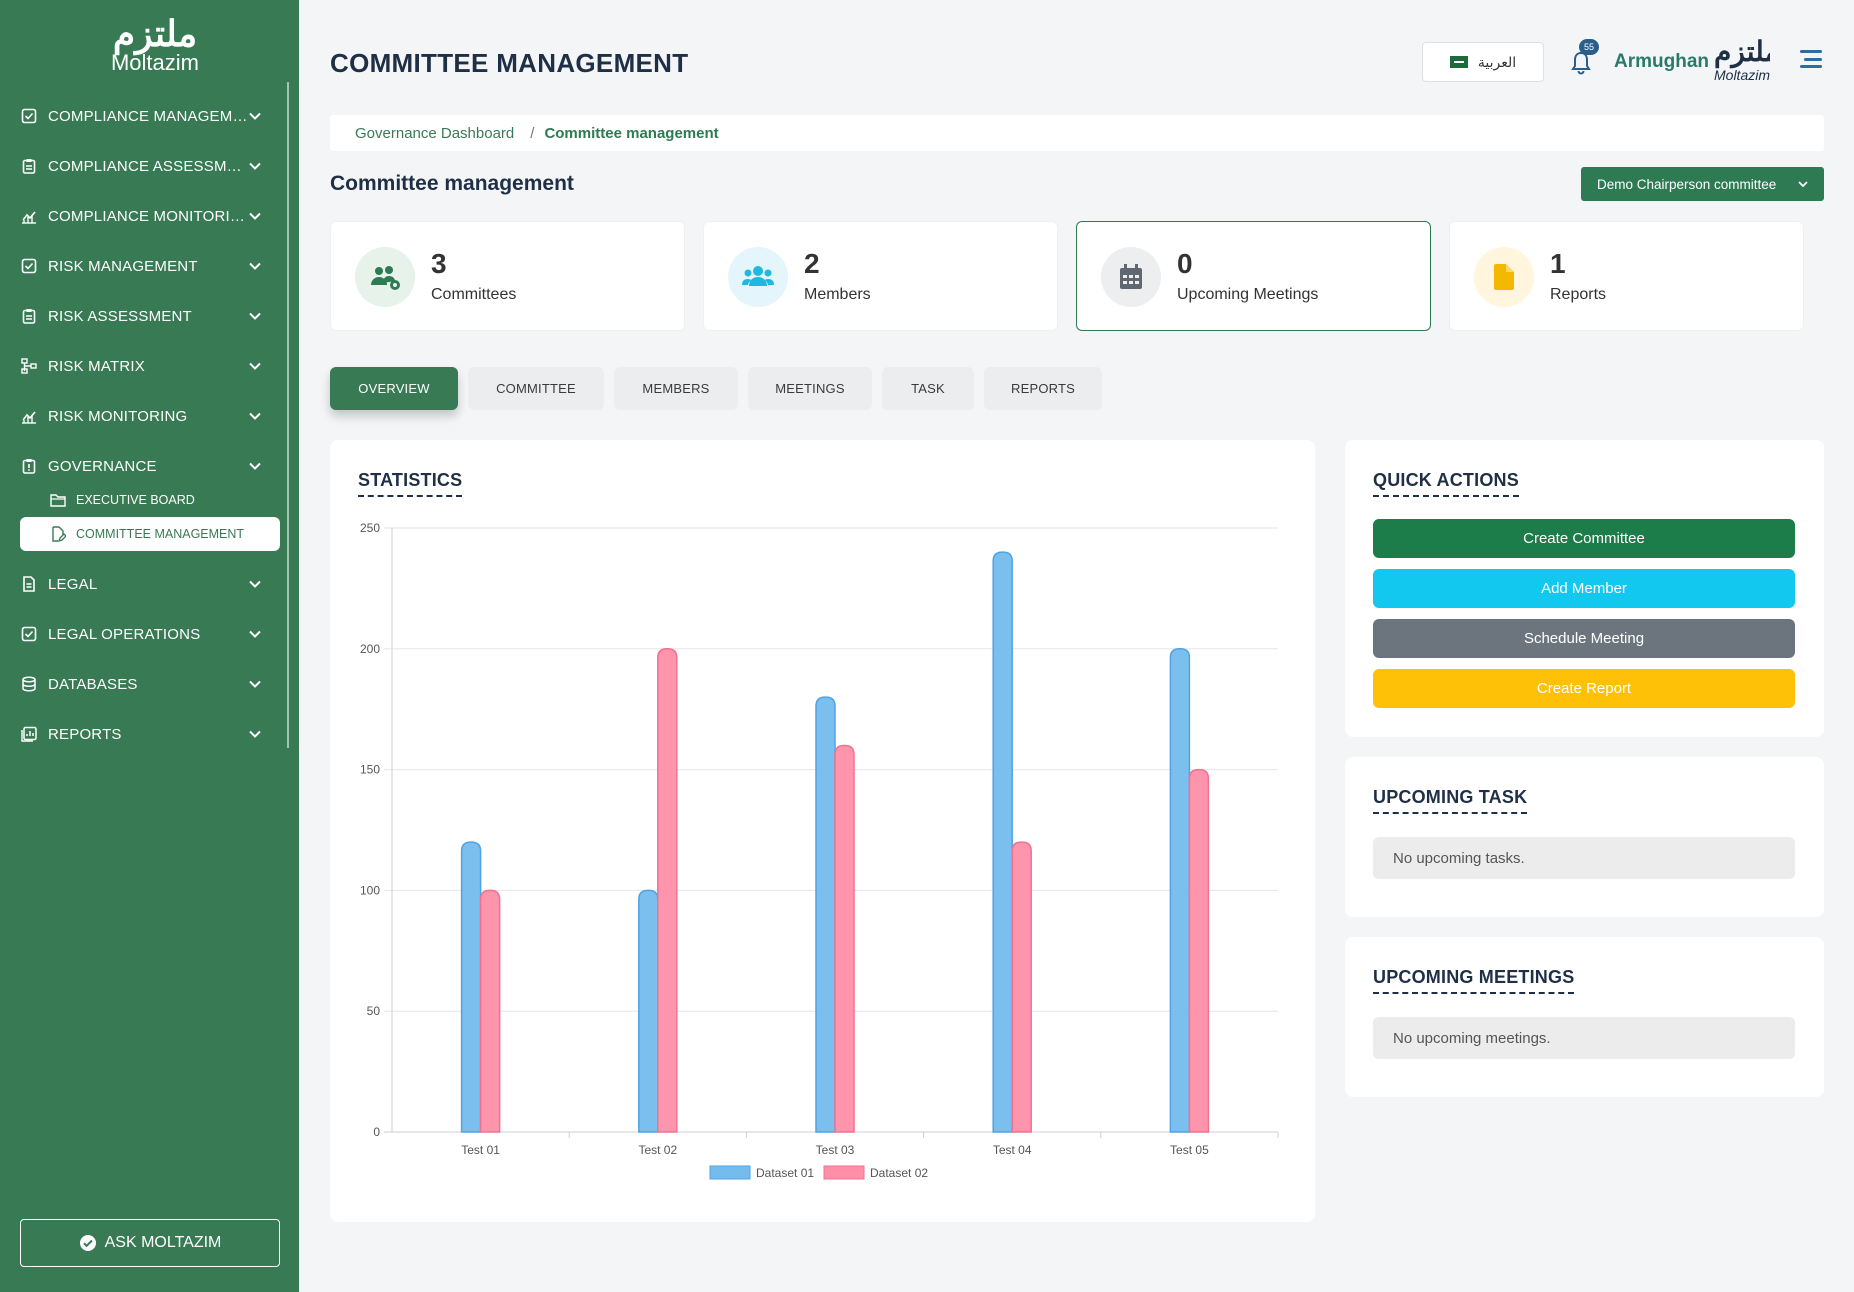 The width and height of the screenshot is (1854, 1292). What do you see at coordinates (370, 528) in the screenshot?
I see `y-tick-label: 250` at bounding box center [370, 528].